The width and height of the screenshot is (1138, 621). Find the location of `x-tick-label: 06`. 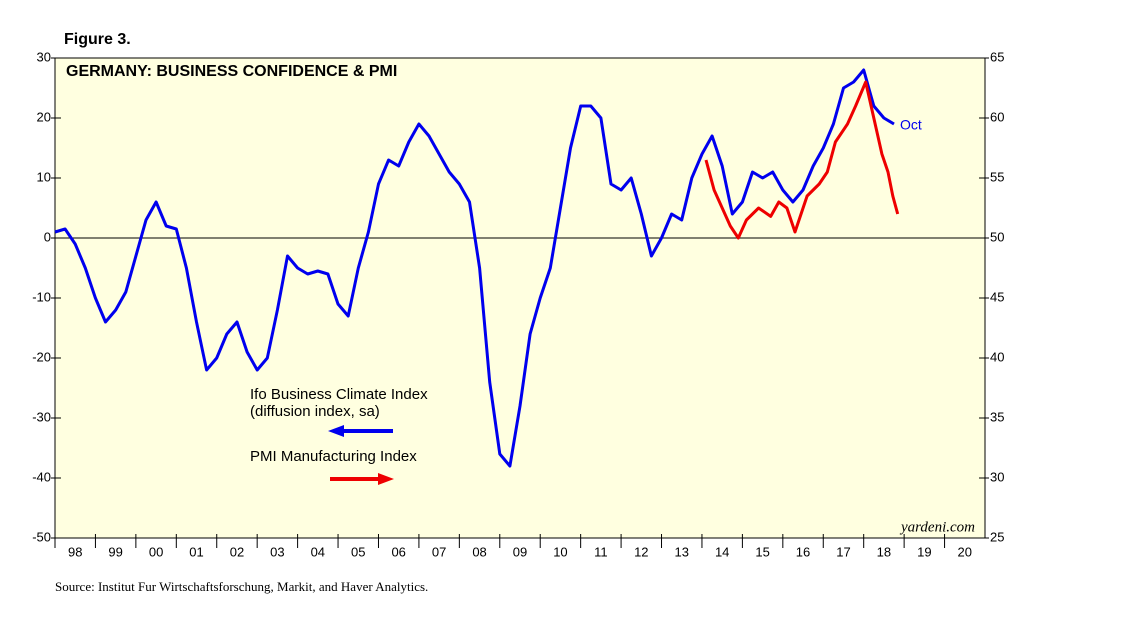

x-tick-label: 06 is located at coordinates (398, 551).